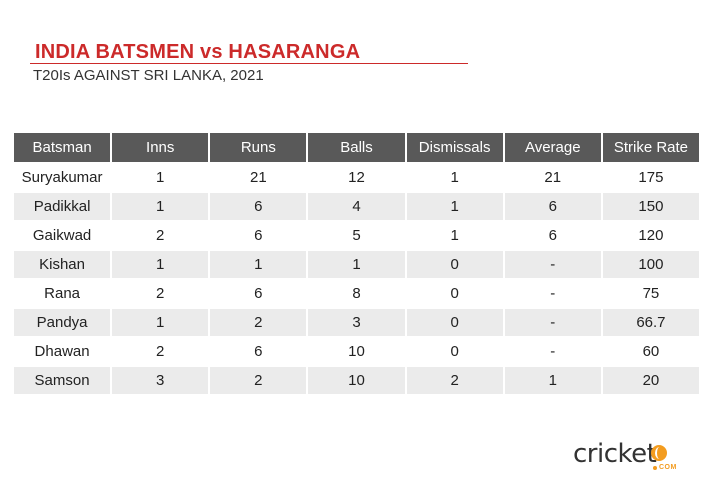  I want to click on title-underline, so click(249, 63).